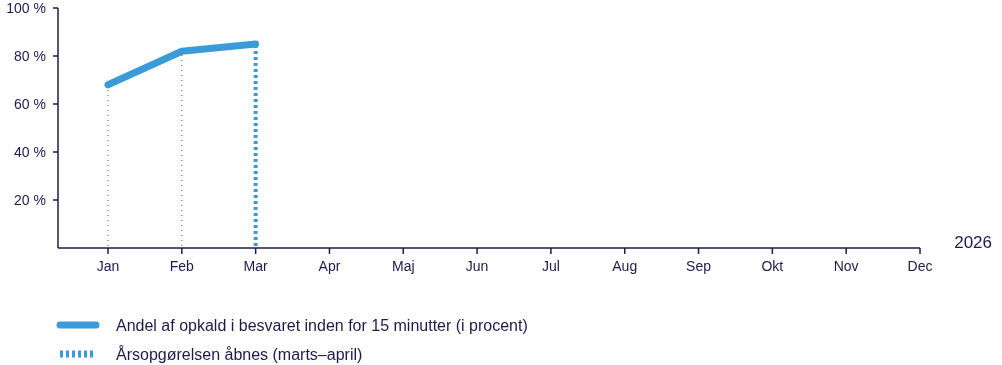 The height and width of the screenshot is (365, 1002). I want to click on legend-label: Andel af opkald i besvaret inden for 15 minutter (i procent), so click(322, 325).